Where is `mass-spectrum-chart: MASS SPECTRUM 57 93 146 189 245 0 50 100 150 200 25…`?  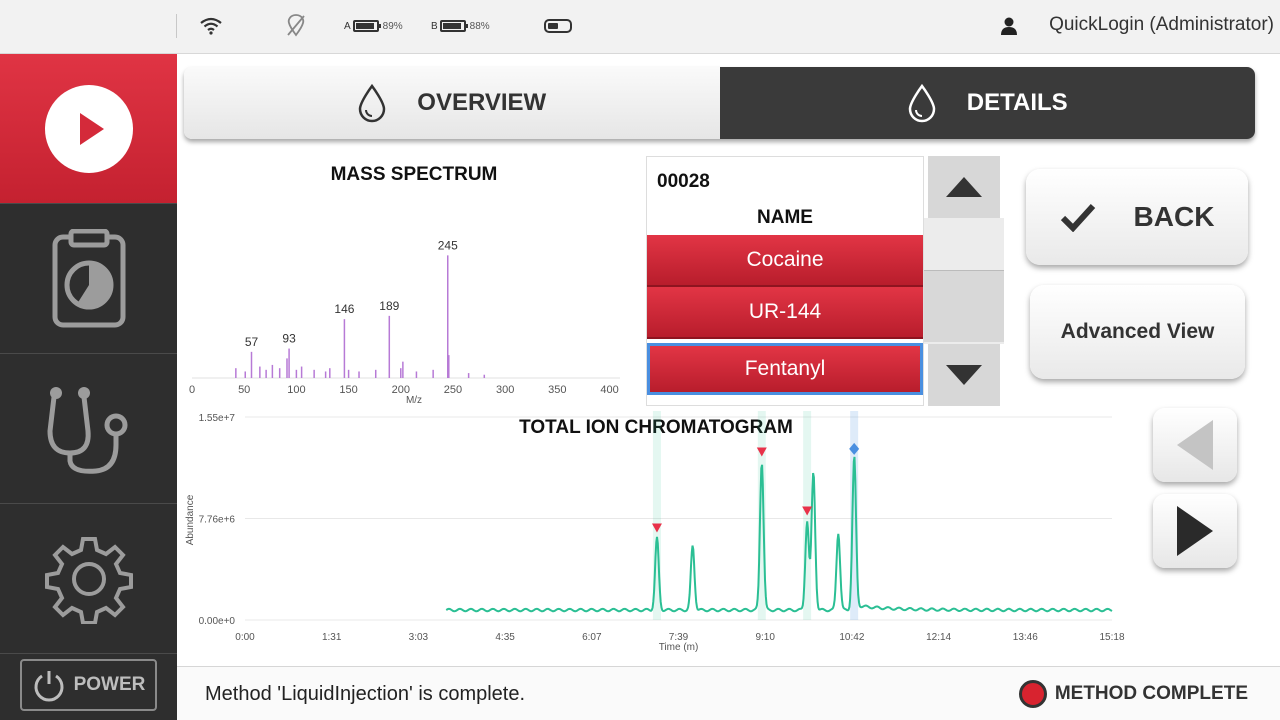
mass-spectrum-chart: MASS SPECTRUM 57 93 146 189 245 0 50 100 150 200 25… is located at coordinates (406, 280).